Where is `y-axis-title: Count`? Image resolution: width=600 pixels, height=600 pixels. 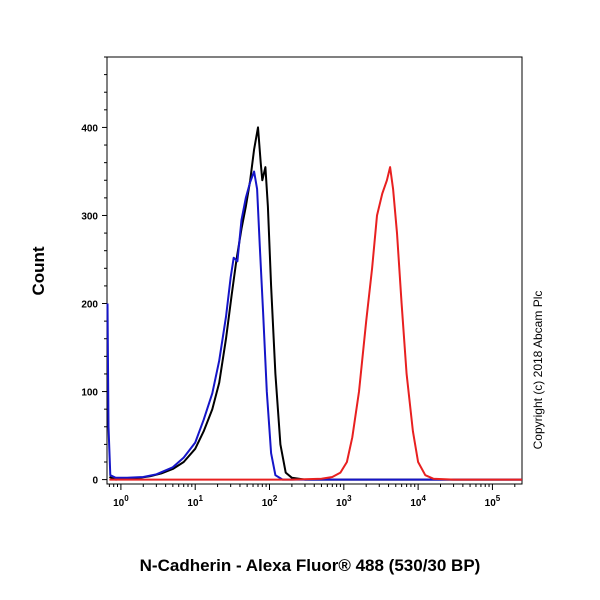
y-axis-title: Count is located at coordinates (38, 270).